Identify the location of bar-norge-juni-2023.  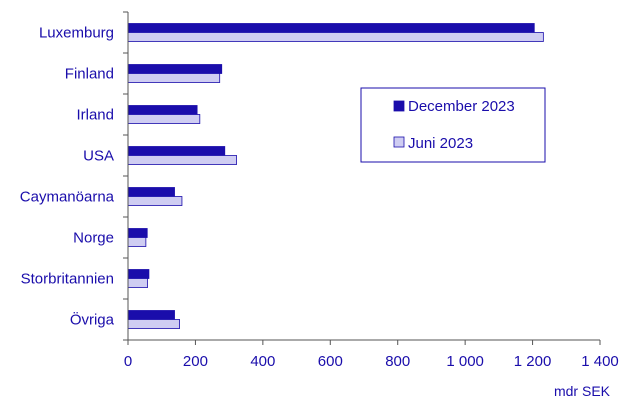
(137, 242).